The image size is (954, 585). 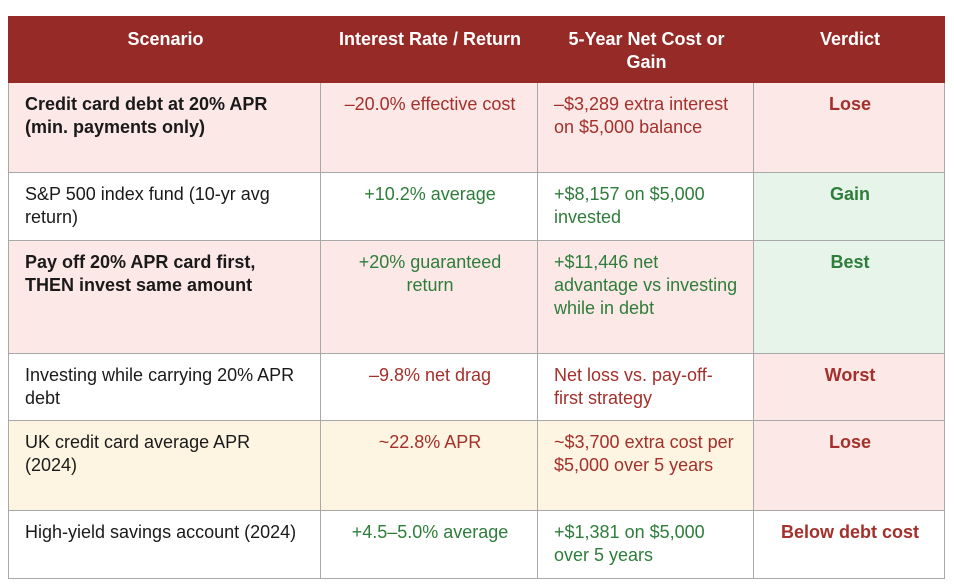 What do you see at coordinates (429, 465) in the screenshot?
I see `cell: ~22.8% APR` at bounding box center [429, 465].